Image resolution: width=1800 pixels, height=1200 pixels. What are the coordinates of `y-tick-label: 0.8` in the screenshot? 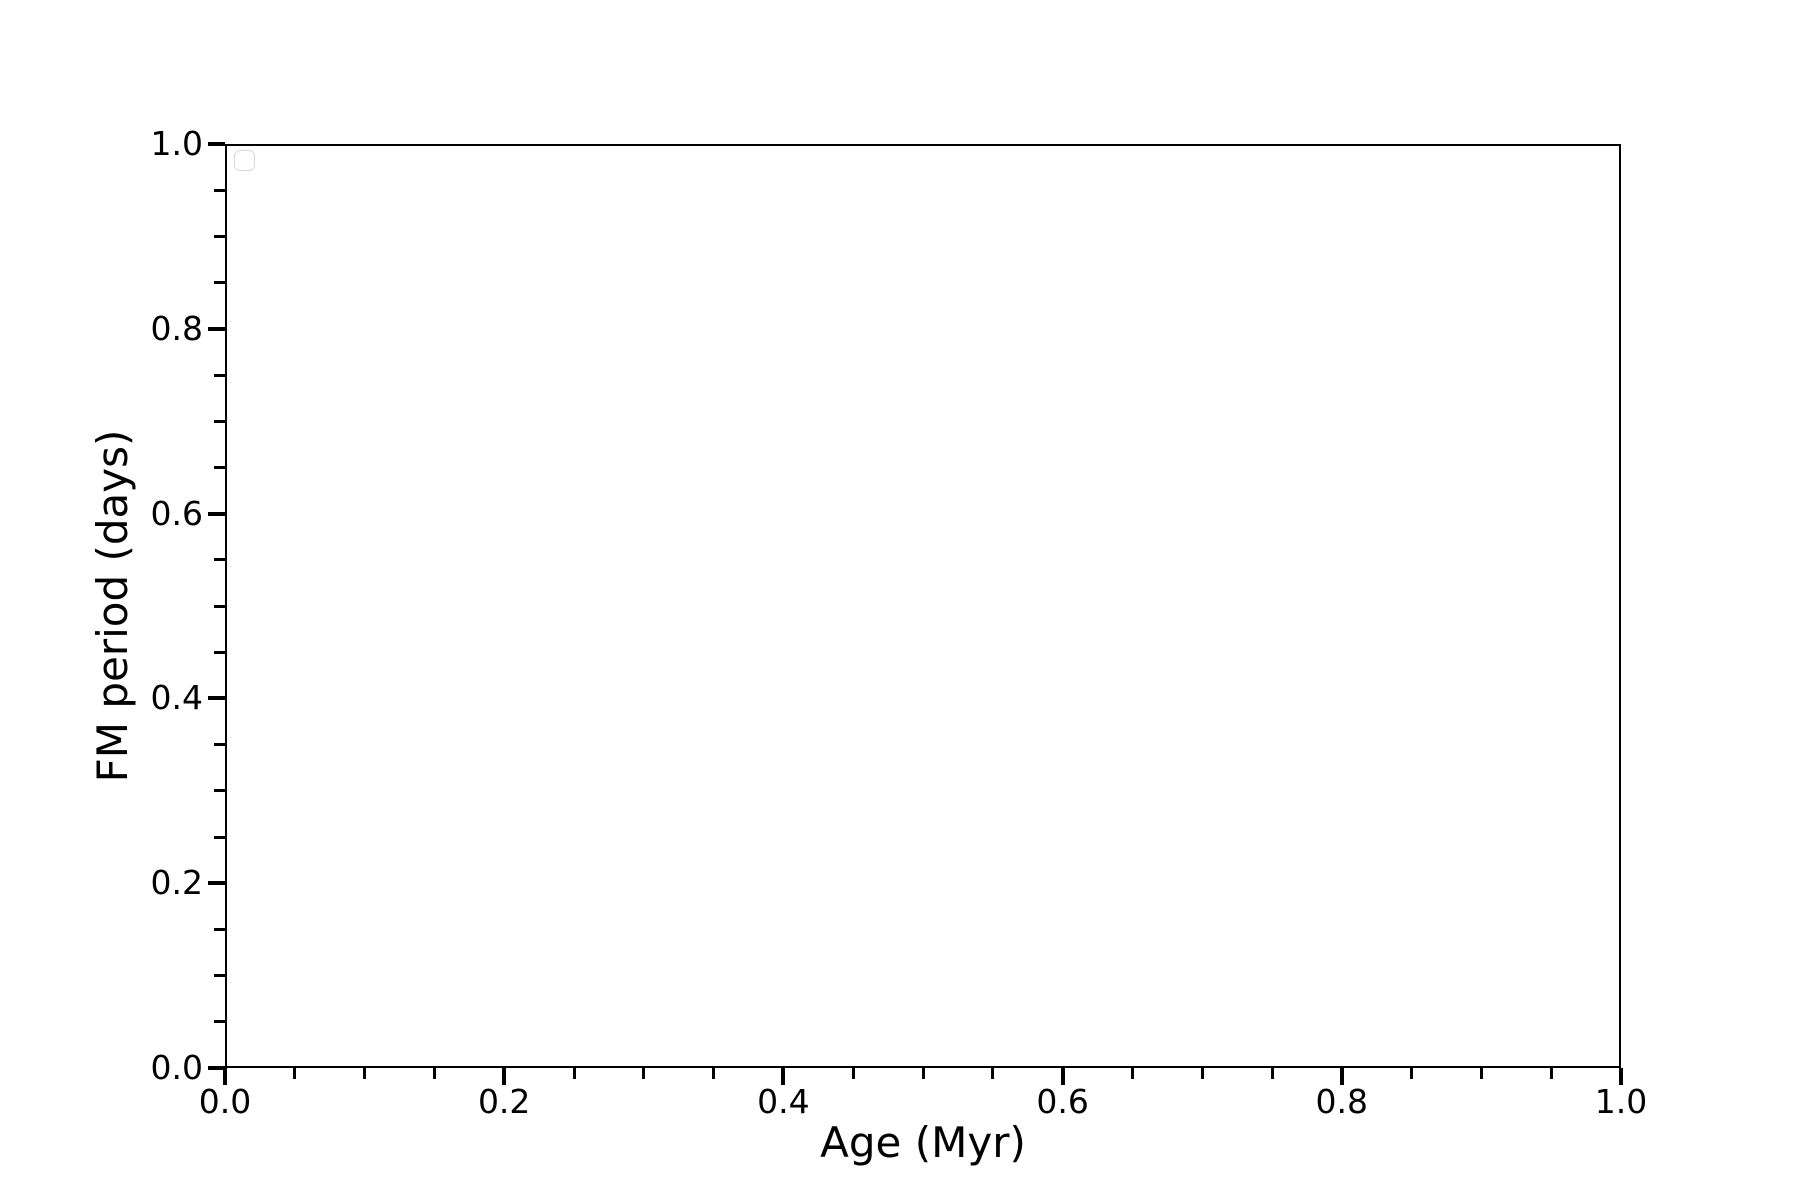 It's located at (176, 328).